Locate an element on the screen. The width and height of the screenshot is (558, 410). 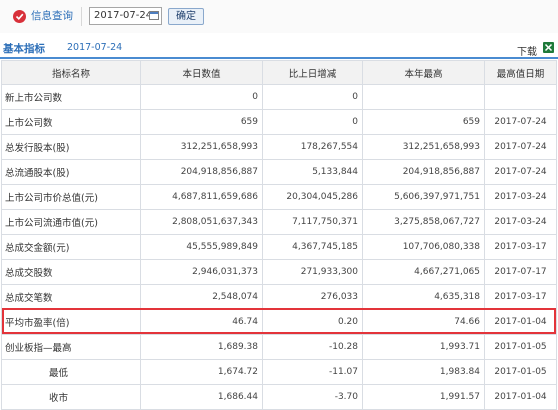
row-year-high: 74.66 is located at coordinates (423, 322).